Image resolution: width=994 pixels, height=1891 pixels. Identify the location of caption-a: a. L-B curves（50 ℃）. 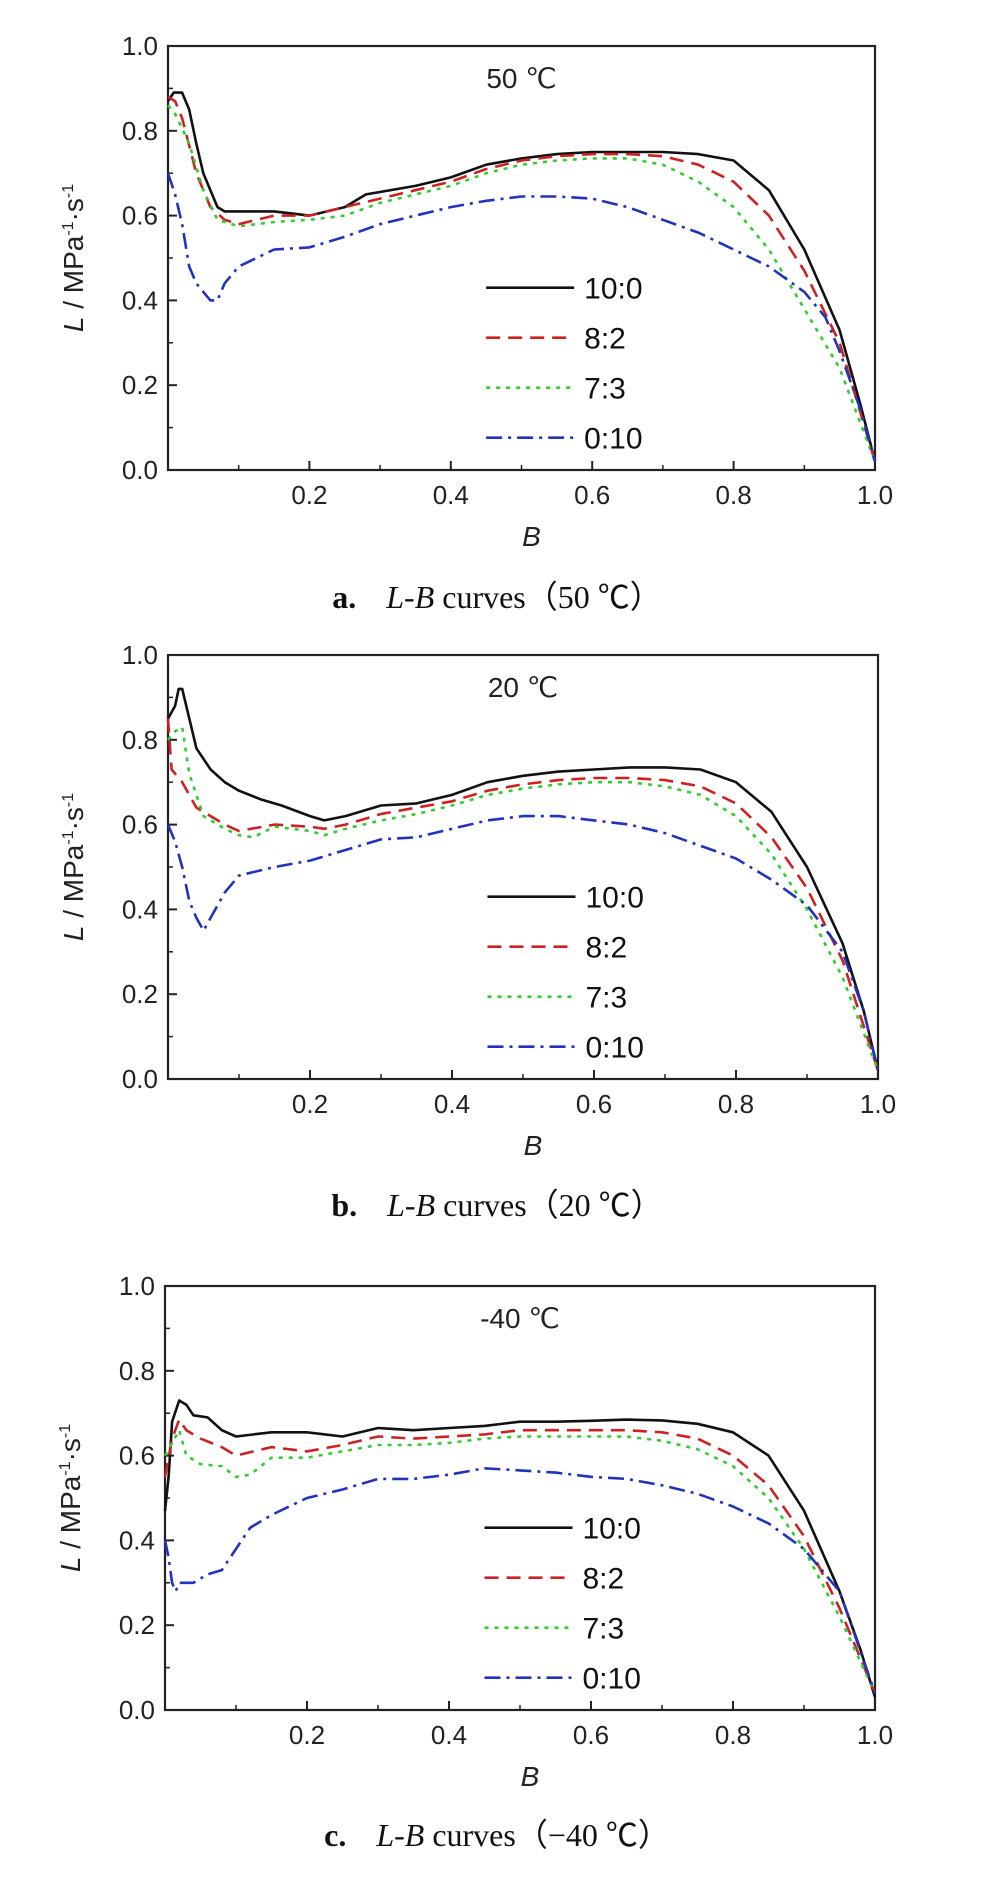
(497, 595).